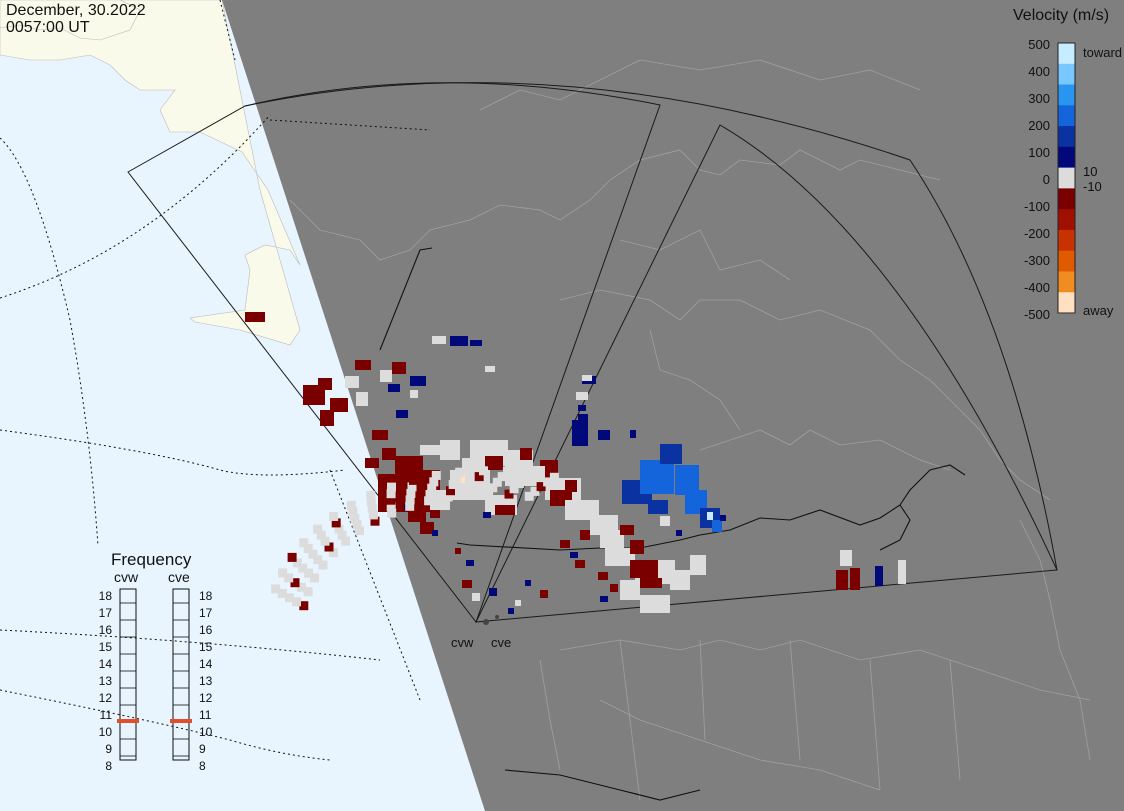 The width and height of the screenshot is (1124, 811). What do you see at coordinates (481, 632) in the screenshot?
I see `radar-site-markers: cvw cve` at bounding box center [481, 632].